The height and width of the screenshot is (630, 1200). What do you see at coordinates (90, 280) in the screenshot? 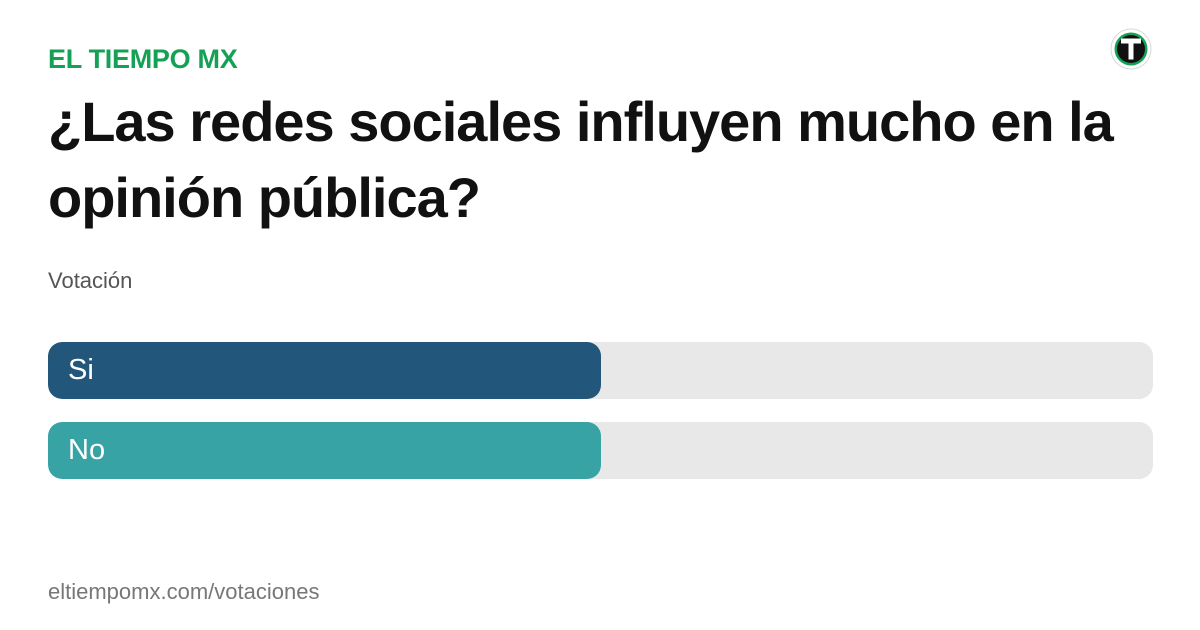
I see `poll-subtitle: Votación` at bounding box center [90, 280].